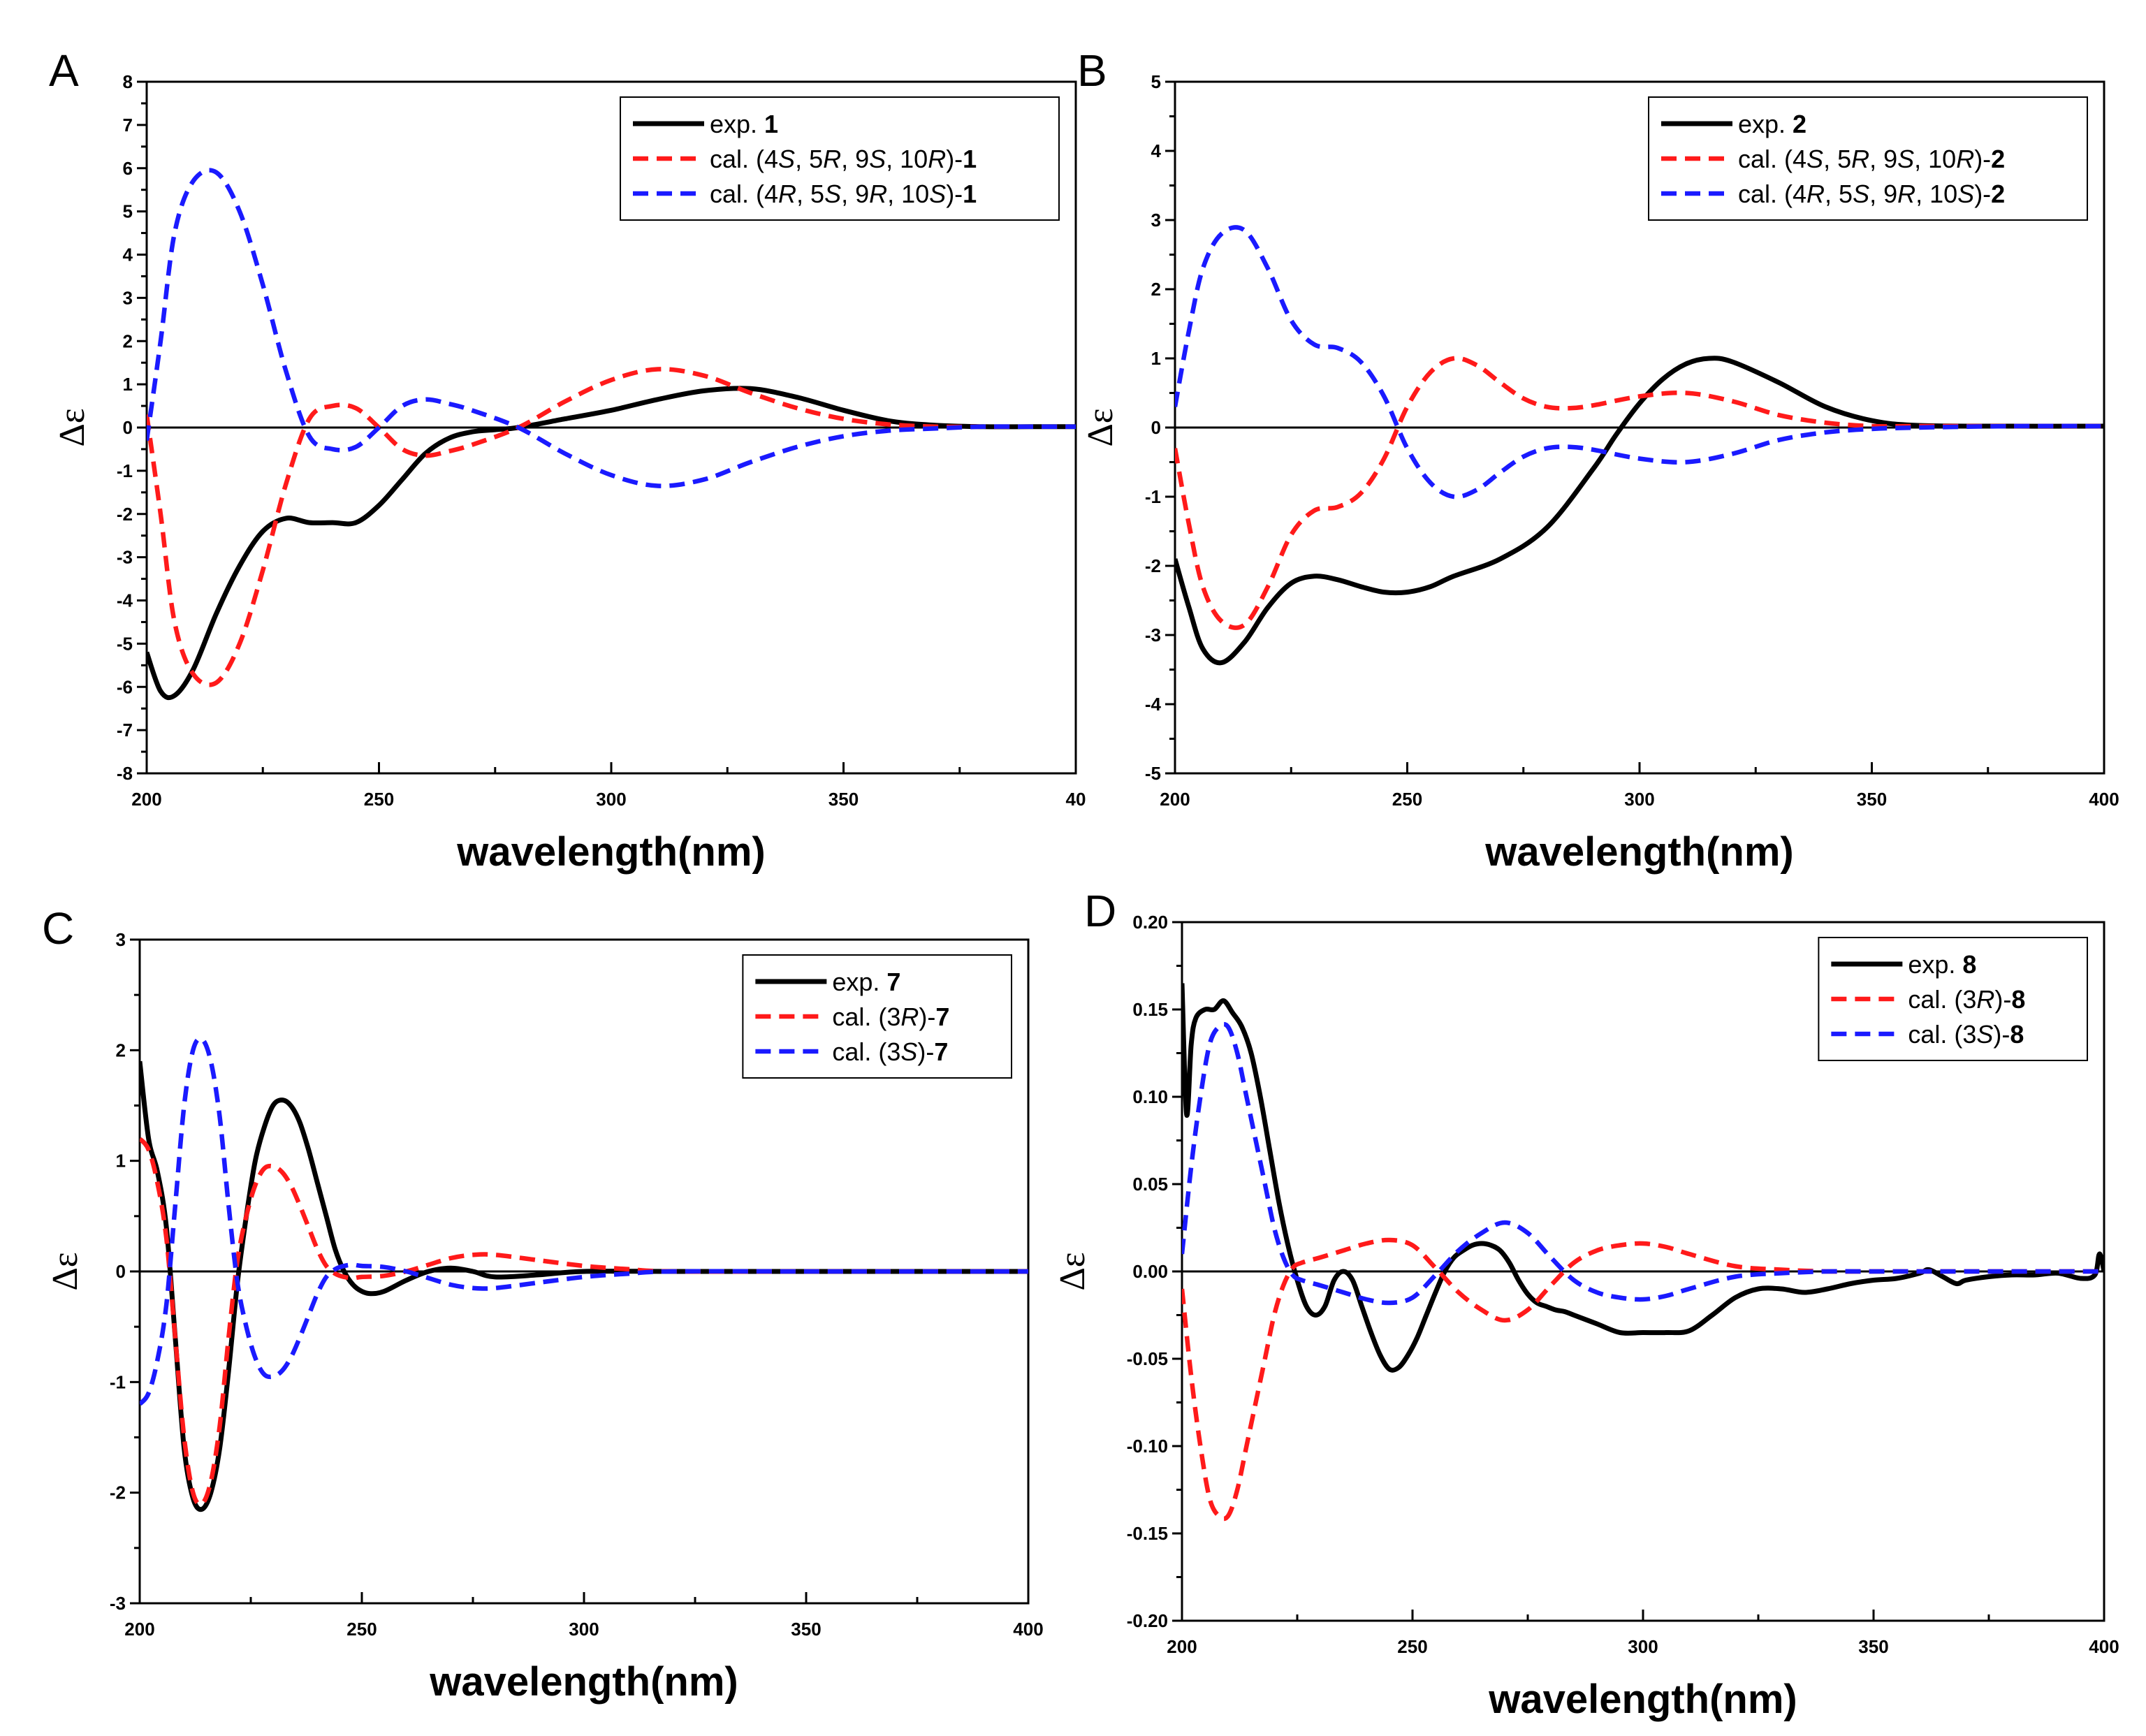  What do you see at coordinates (125, 730) in the screenshot?
I see `y-tick-label: -7` at bounding box center [125, 730].